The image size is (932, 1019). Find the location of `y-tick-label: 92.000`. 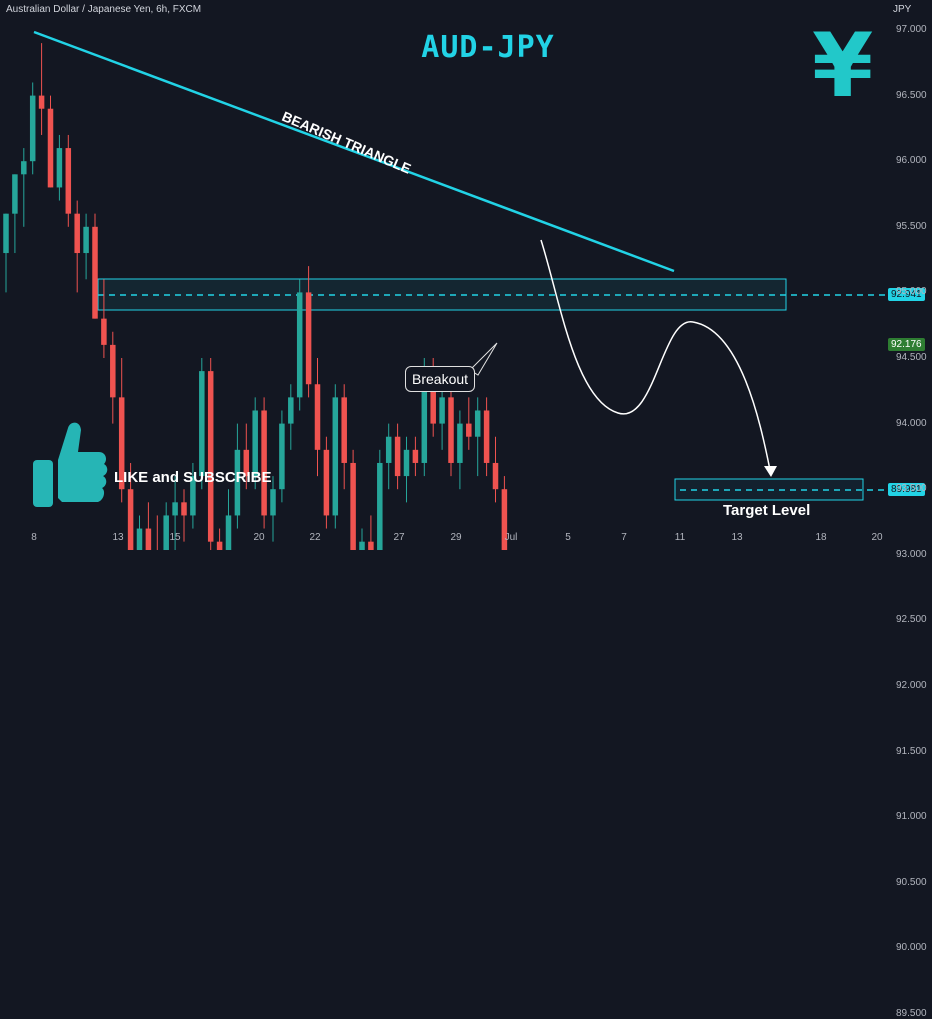

y-tick-label: 92.000 is located at coordinates (911, 685).